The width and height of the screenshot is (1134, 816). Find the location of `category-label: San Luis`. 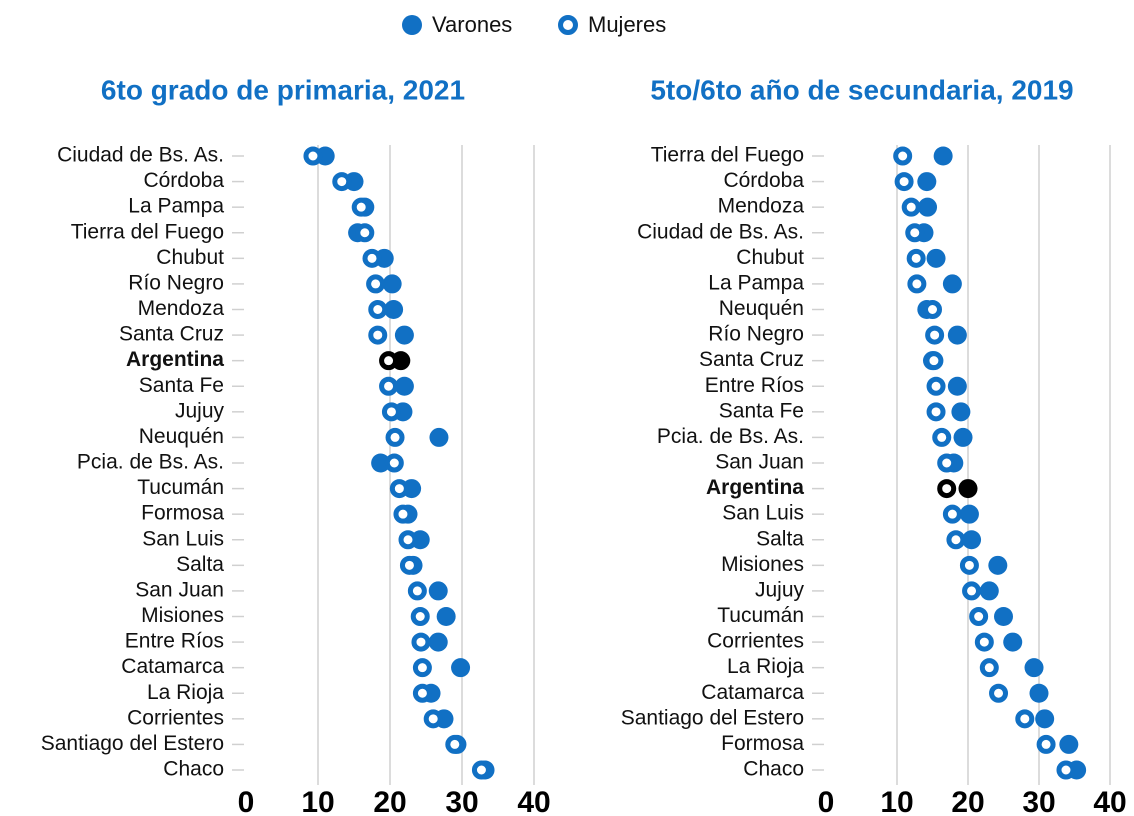

category-label: San Luis is located at coordinates (183, 538).